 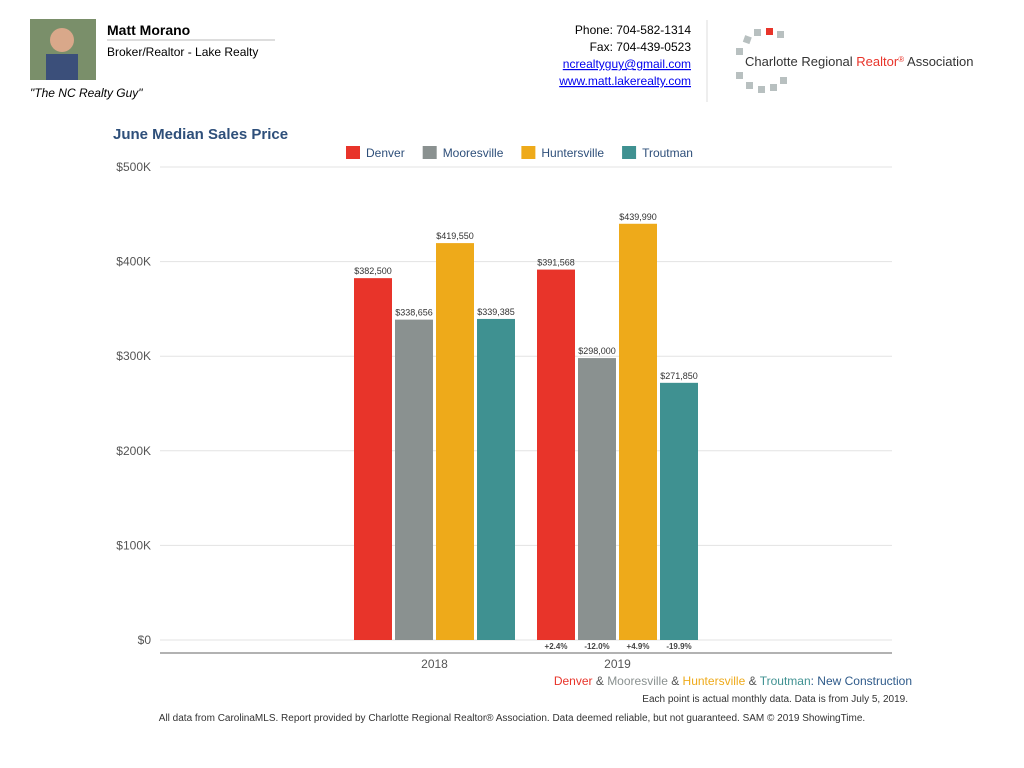 I want to click on phone: Phone: 704-582-1314, so click(x=633, y=30).